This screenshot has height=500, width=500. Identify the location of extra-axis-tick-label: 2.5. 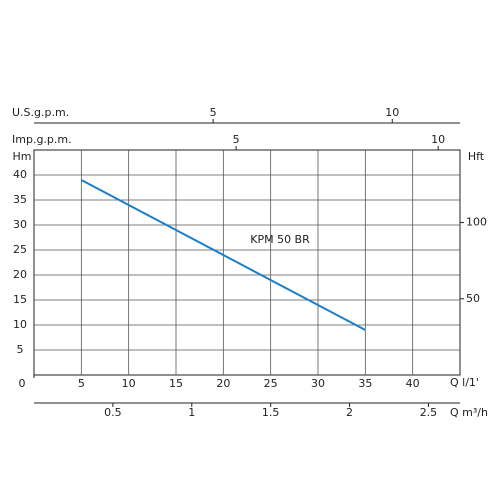
(429, 412).